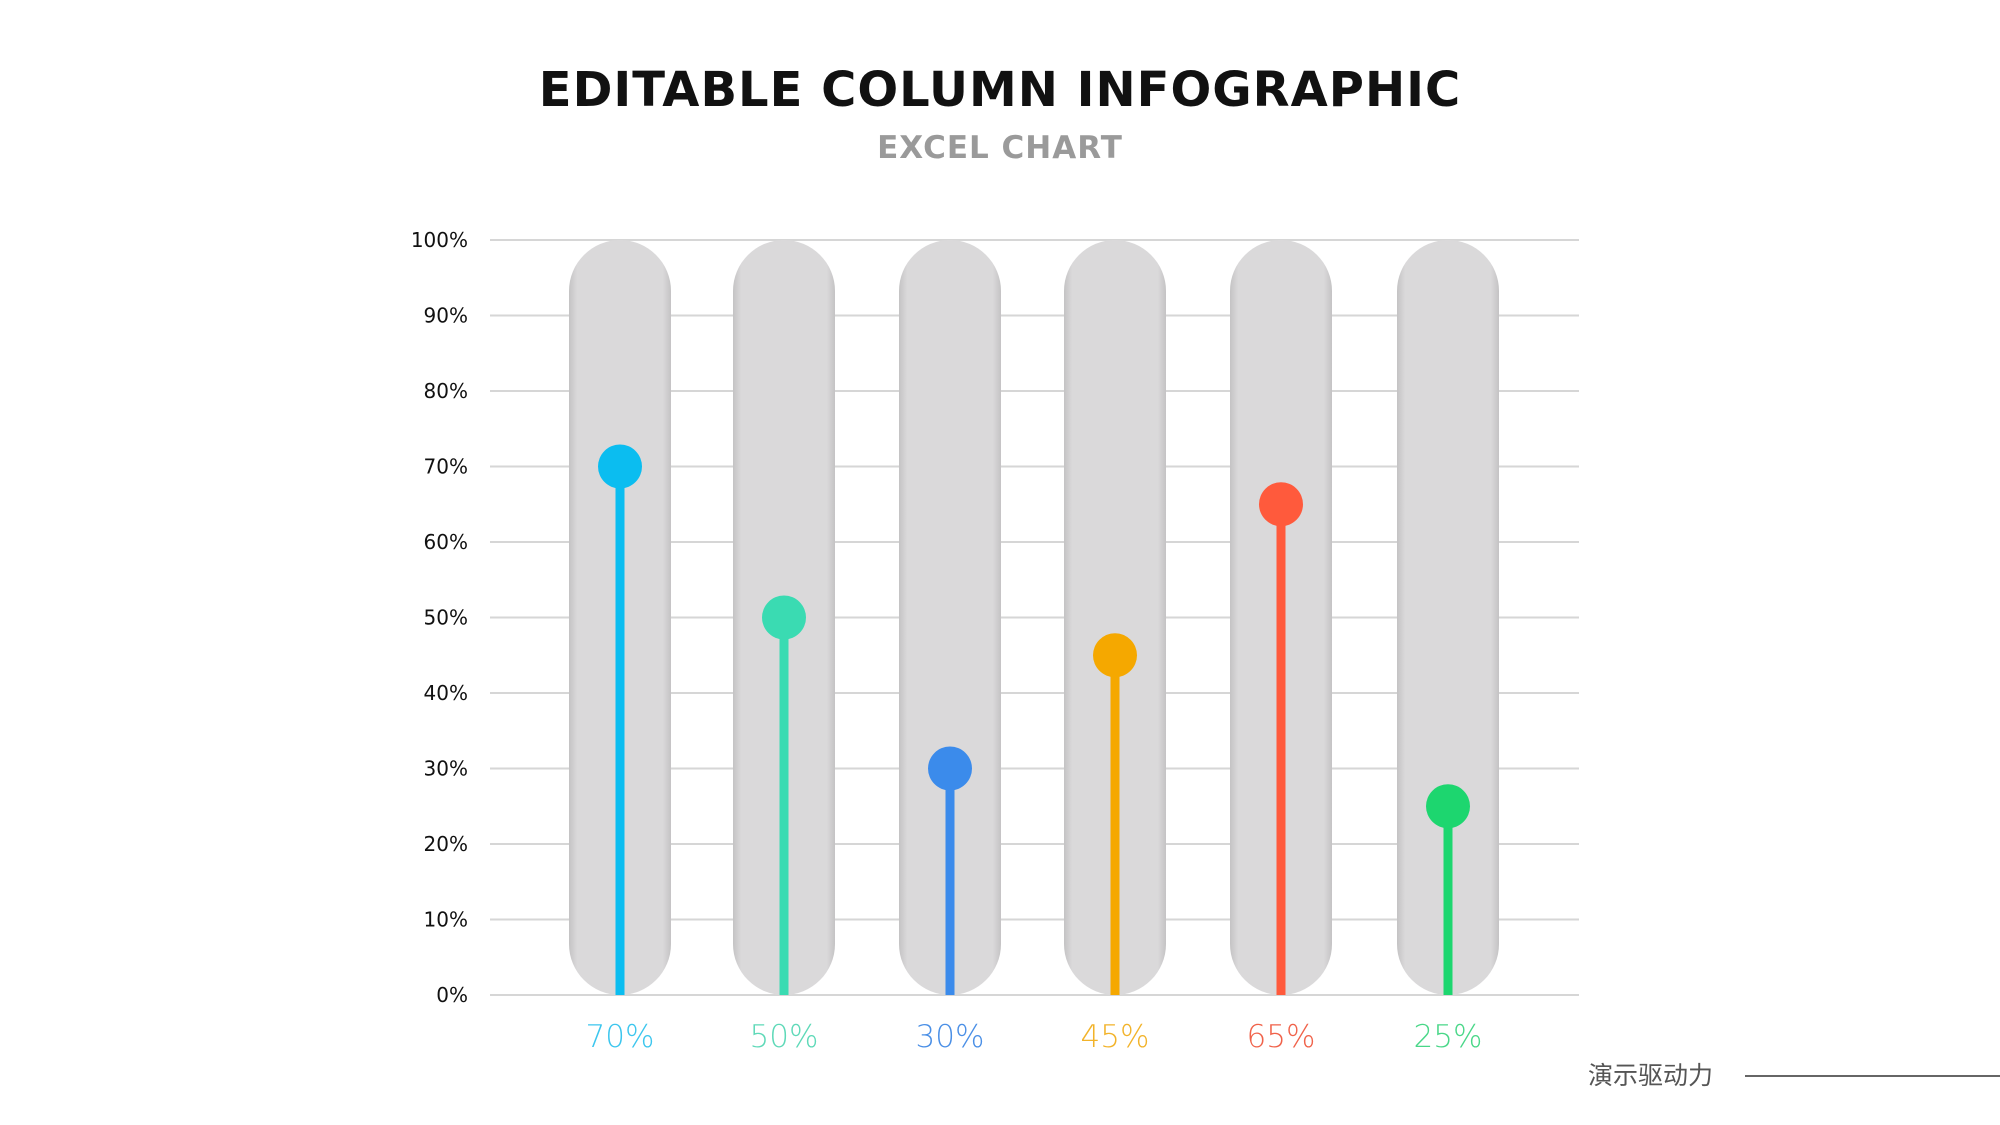 The width and height of the screenshot is (2000, 1125). I want to click on data-label: 25%, so click(1448, 1037).